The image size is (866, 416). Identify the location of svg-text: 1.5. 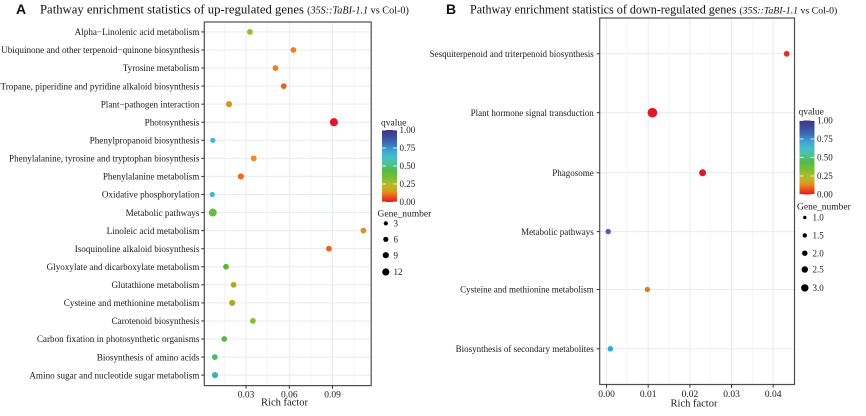
(819, 236).